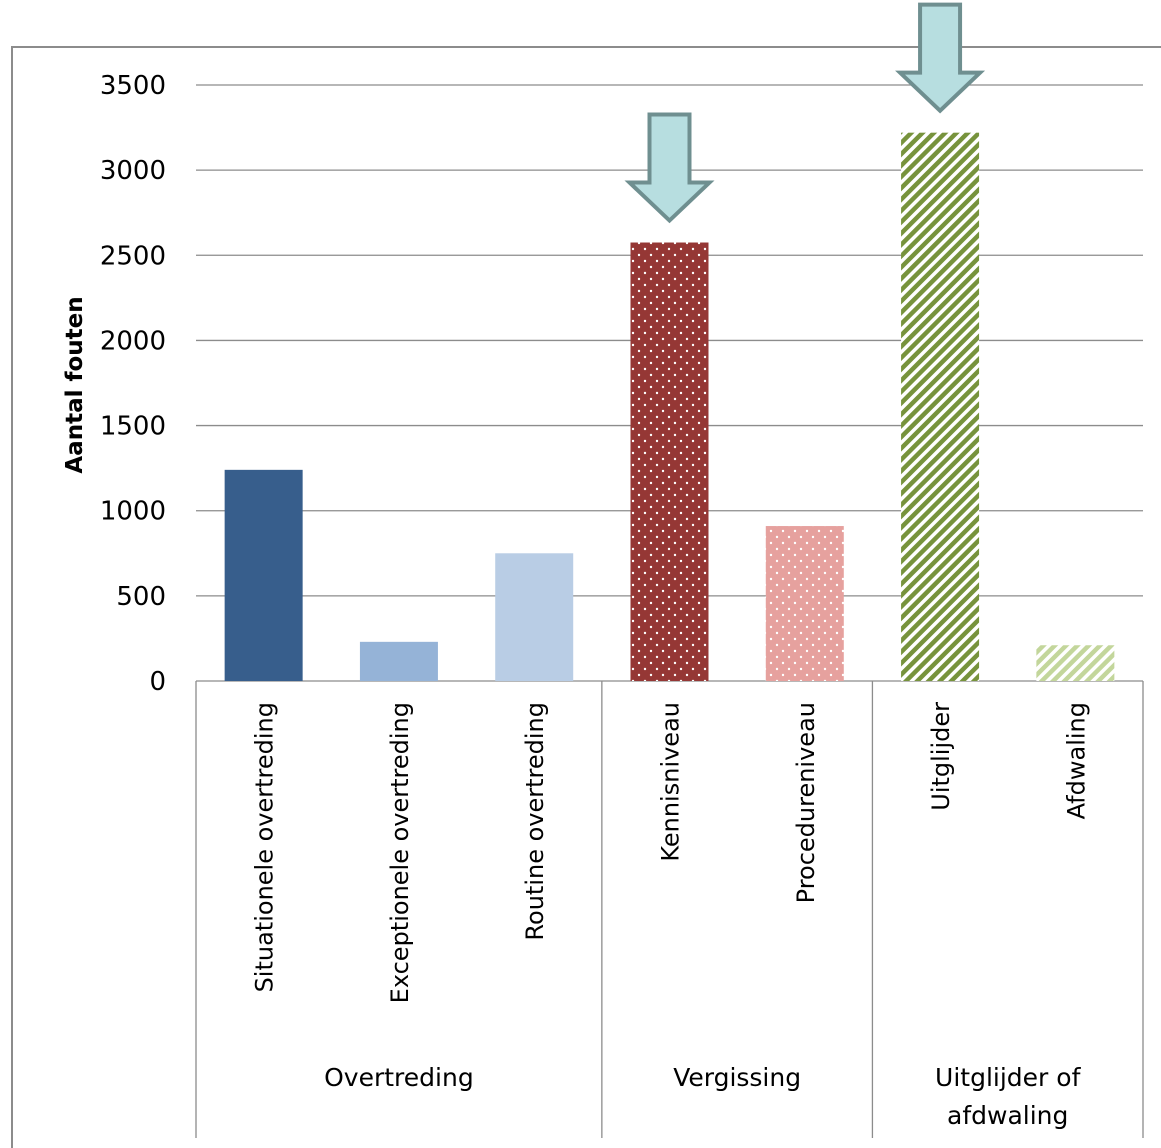 Image resolution: width=1161 pixels, height=1148 pixels. I want to click on category-label: Kennisniveau, so click(671, 782).